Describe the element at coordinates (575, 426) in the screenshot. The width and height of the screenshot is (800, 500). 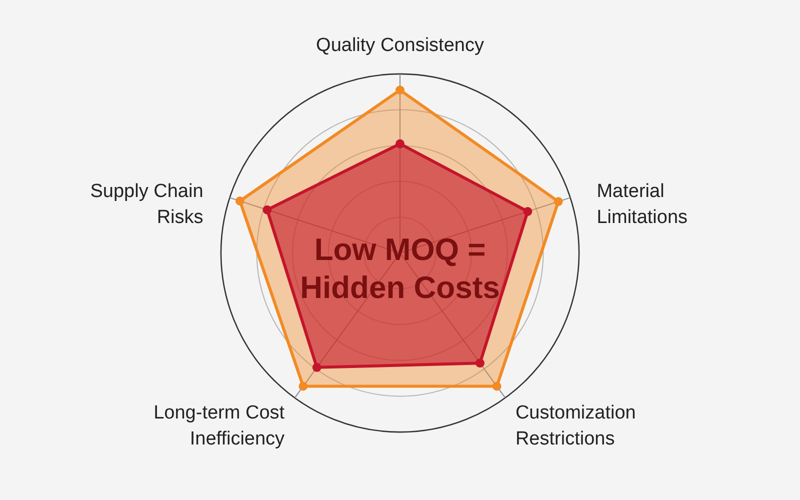
I see `spoke-label: Customization Restrictions` at that location.